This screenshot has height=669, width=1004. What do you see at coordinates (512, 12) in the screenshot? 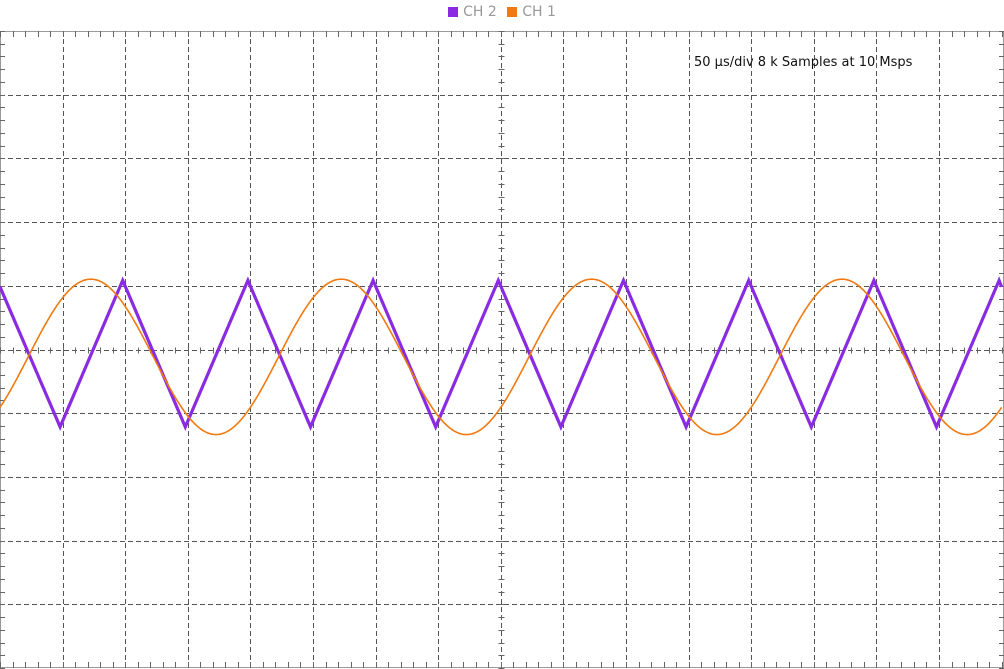
I see `legend-swatch-ch1` at bounding box center [512, 12].